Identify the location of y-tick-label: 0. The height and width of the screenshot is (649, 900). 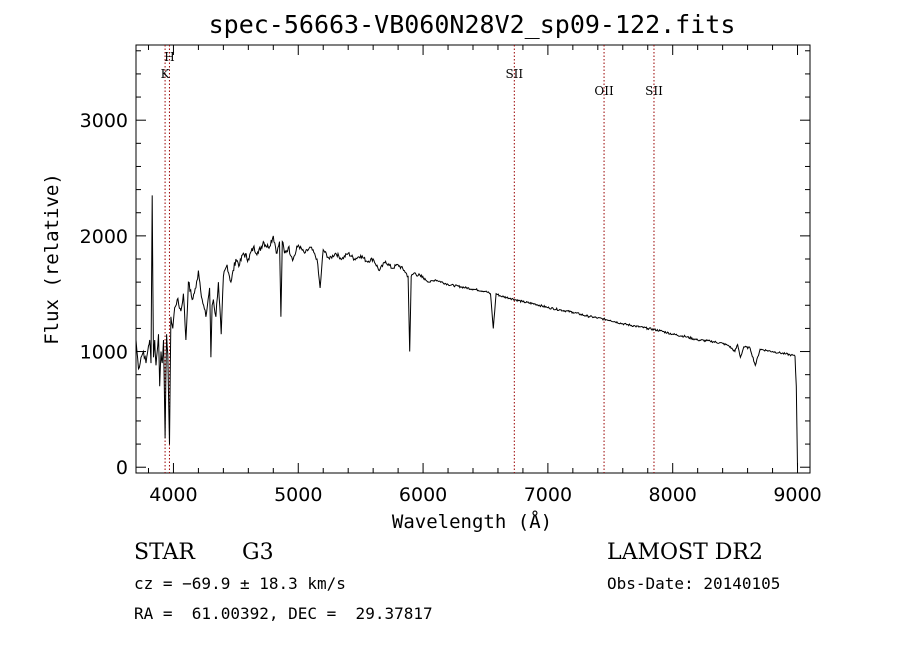
(122, 468).